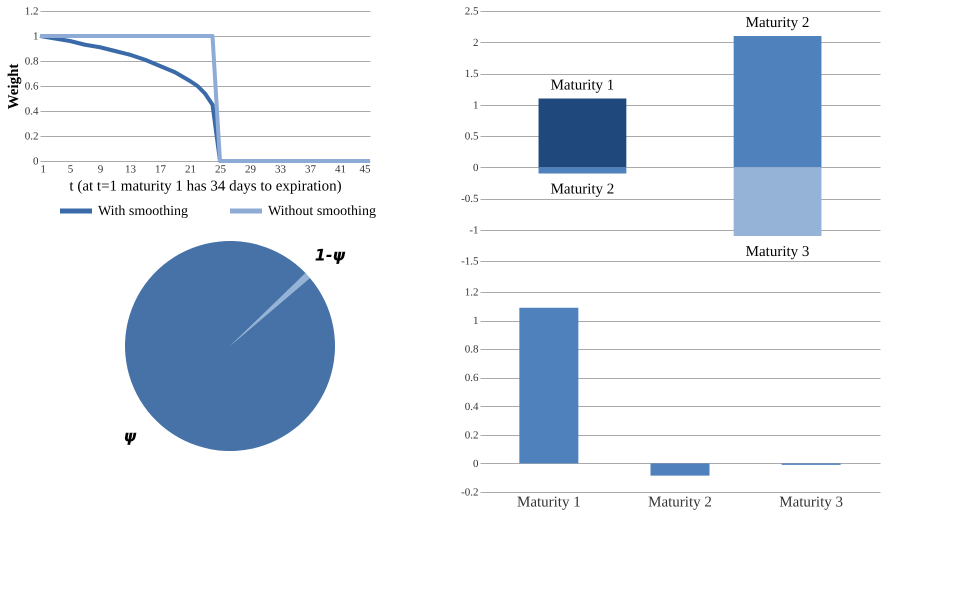 The height and width of the screenshot is (589, 966). I want to click on x-tick-label: 17, so click(160, 170).